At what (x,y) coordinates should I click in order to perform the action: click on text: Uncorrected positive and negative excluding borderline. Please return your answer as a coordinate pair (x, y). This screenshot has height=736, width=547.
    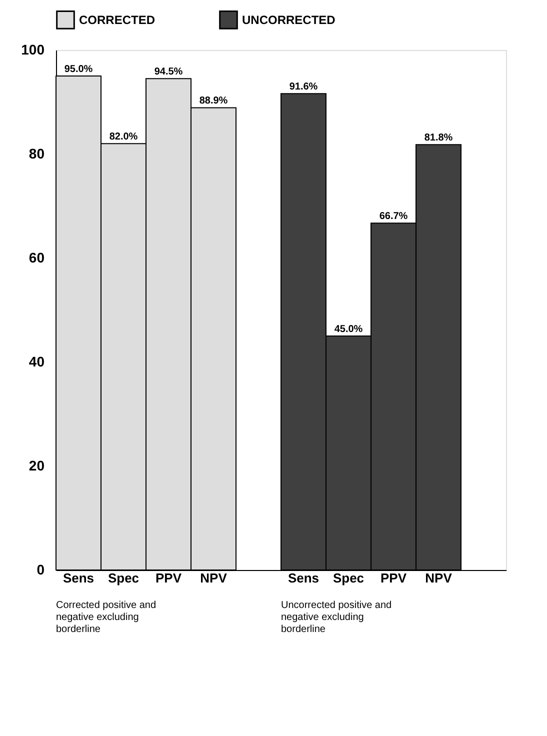
    Looking at the image, I should click on (336, 617).